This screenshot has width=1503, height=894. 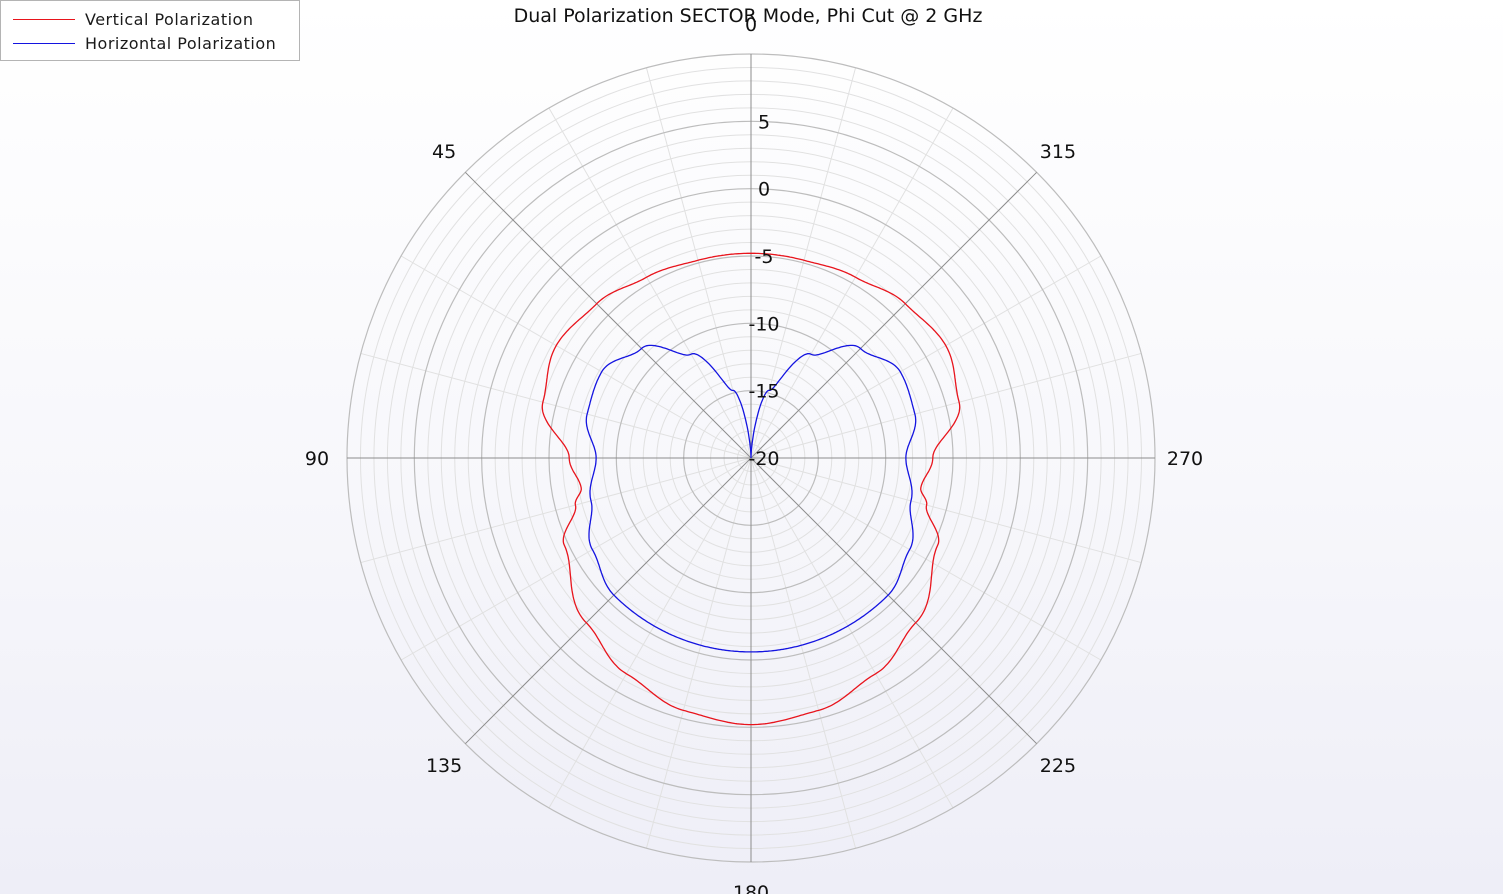 What do you see at coordinates (44, 19) in the screenshot?
I see `legend-swatch-vertical` at bounding box center [44, 19].